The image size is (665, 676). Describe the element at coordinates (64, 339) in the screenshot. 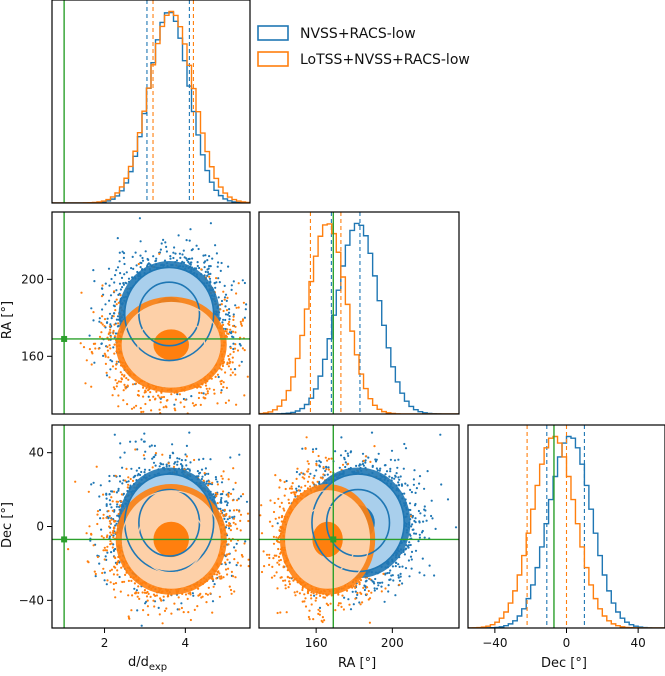

I see `truth-marker-d-ra` at that location.